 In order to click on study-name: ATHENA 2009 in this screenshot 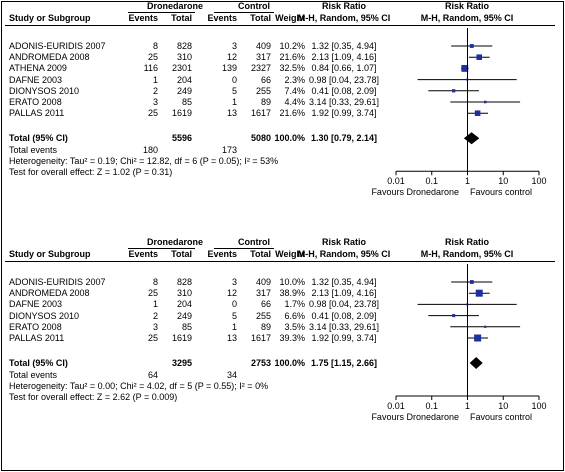, I will do `click(38, 68)`.